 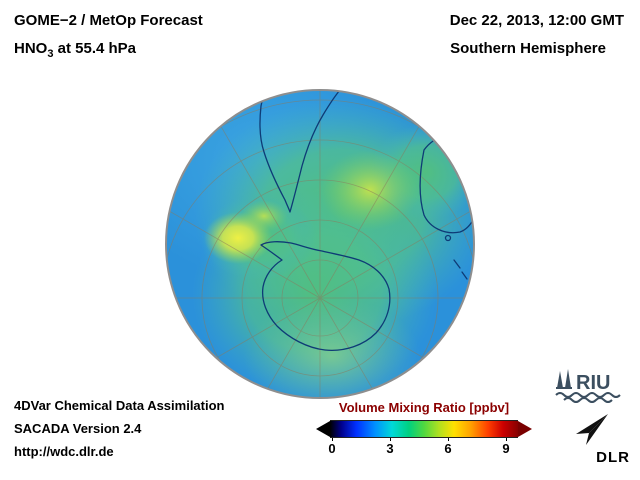 What do you see at coordinates (448, 238) in the screenshot?
I see `coastline-tasmania` at bounding box center [448, 238].